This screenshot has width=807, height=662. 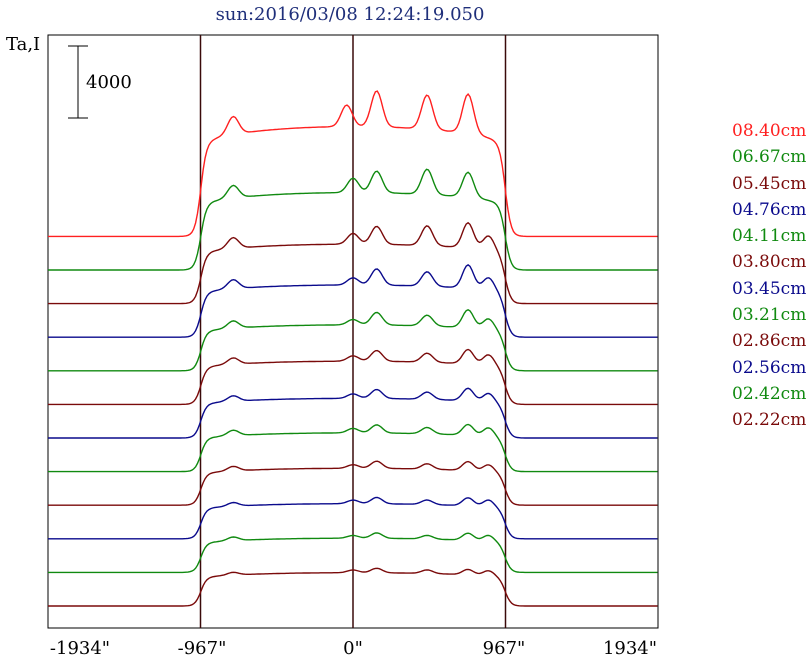 What do you see at coordinates (769, 157) in the screenshot?
I see `legend-entry: 06.67cm` at bounding box center [769, 157].